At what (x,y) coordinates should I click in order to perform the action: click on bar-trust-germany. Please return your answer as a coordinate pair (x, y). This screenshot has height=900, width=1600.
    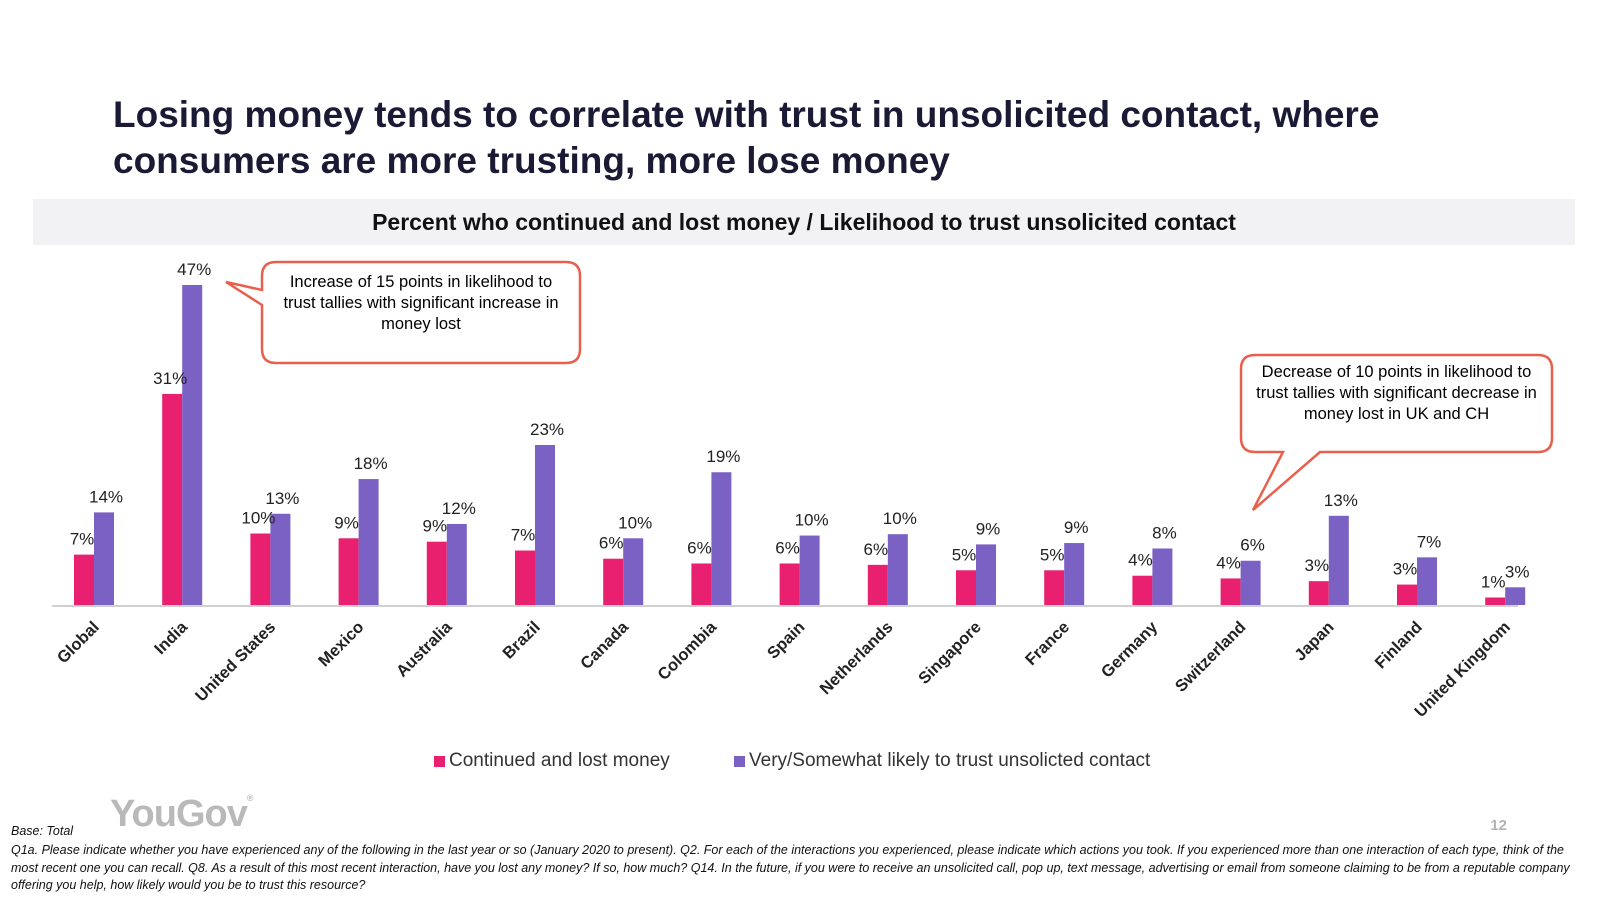
    Looking at the image, I should click on (1162, 576).